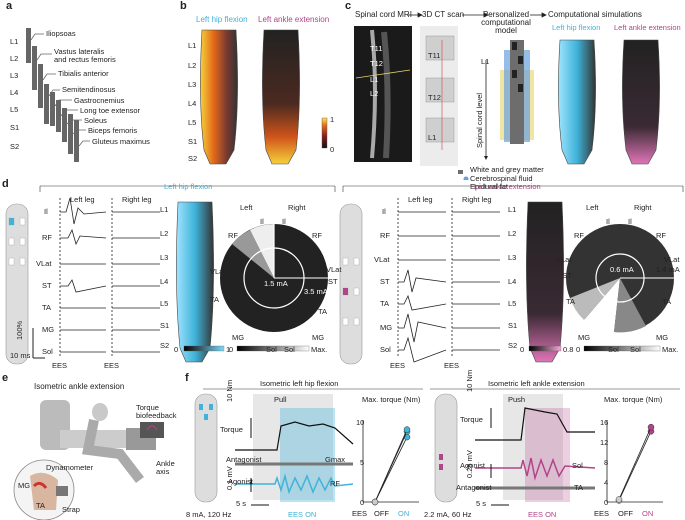 The height and width of the screenshot is (520, 685). What do you see at coordinates (20, 355) in the screenshot?
I see `scale-x-label: 10 ms` at bounding box center [20, 355].